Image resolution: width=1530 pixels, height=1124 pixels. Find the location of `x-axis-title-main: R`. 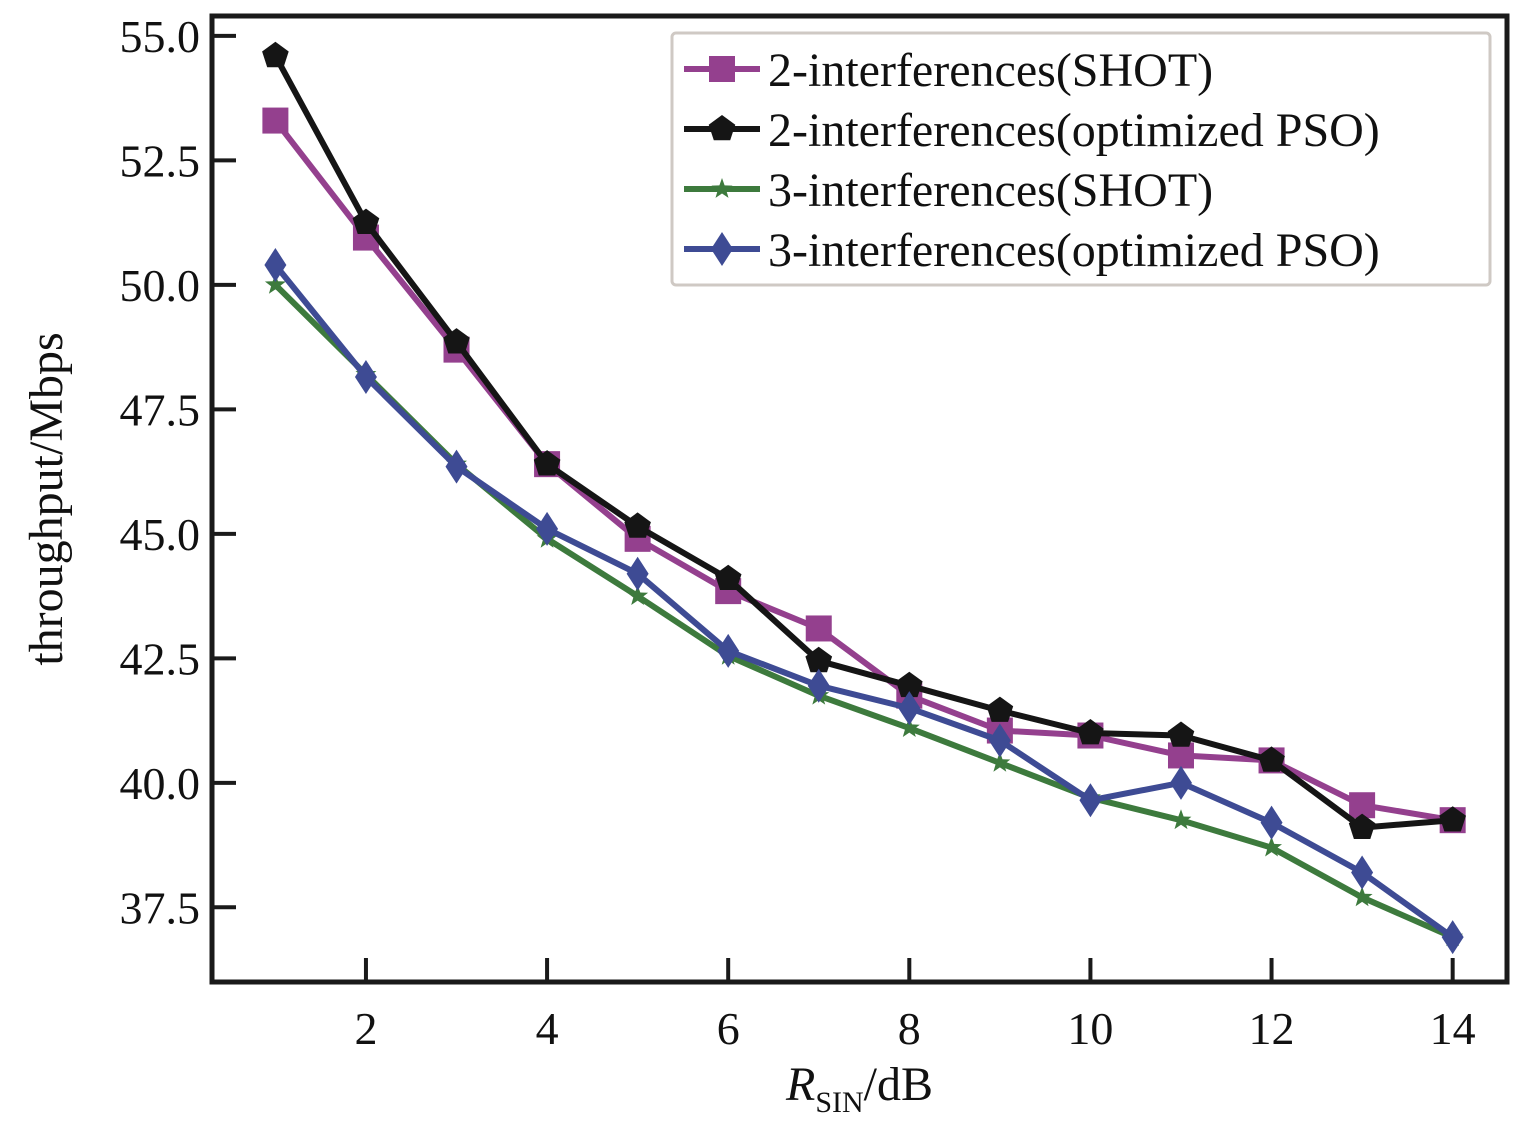

x-axis-title-main: R is located at coordinates (800, 1084).